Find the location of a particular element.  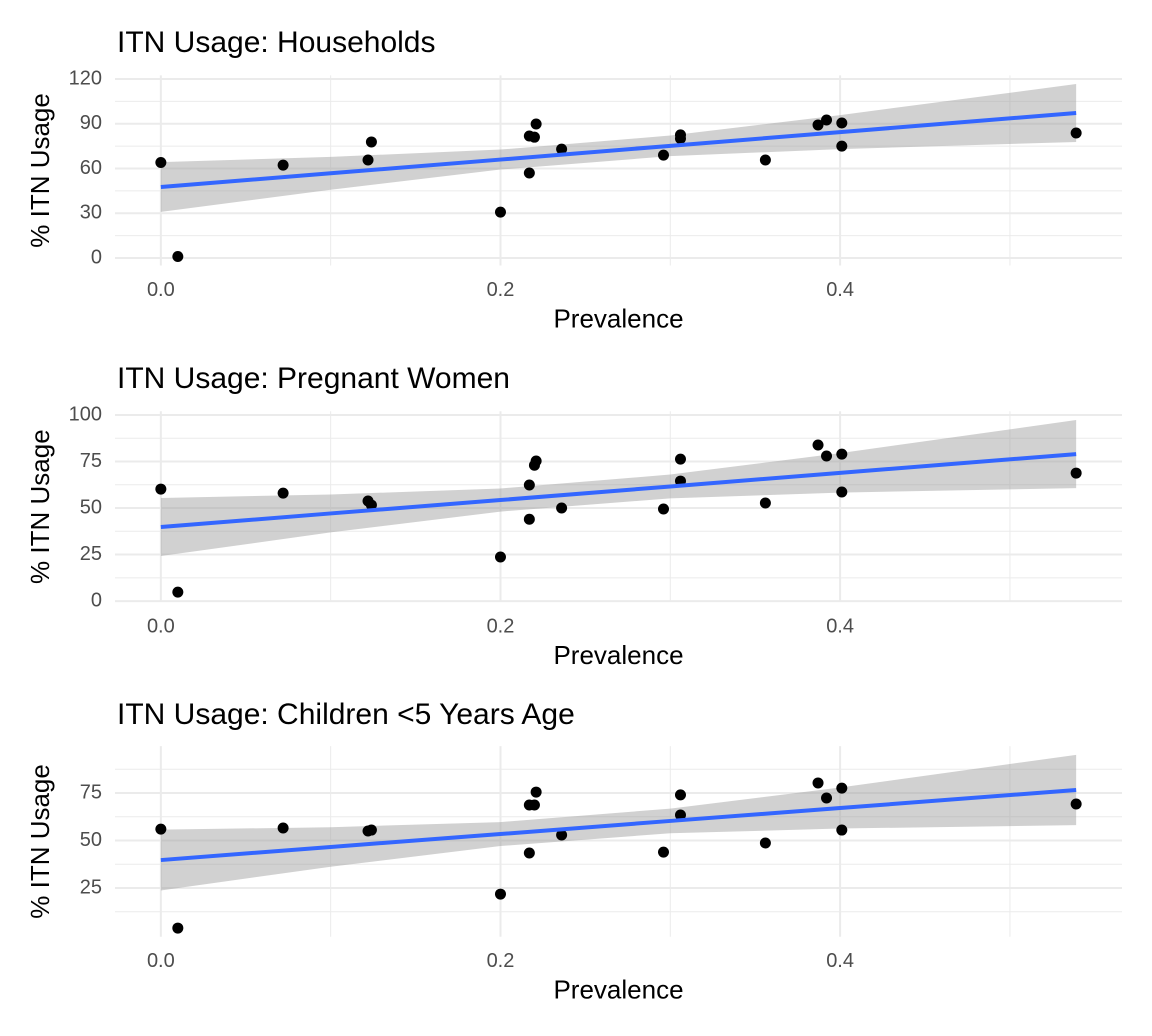

y-tick-label: 60 is located at coordinates (91, 168).